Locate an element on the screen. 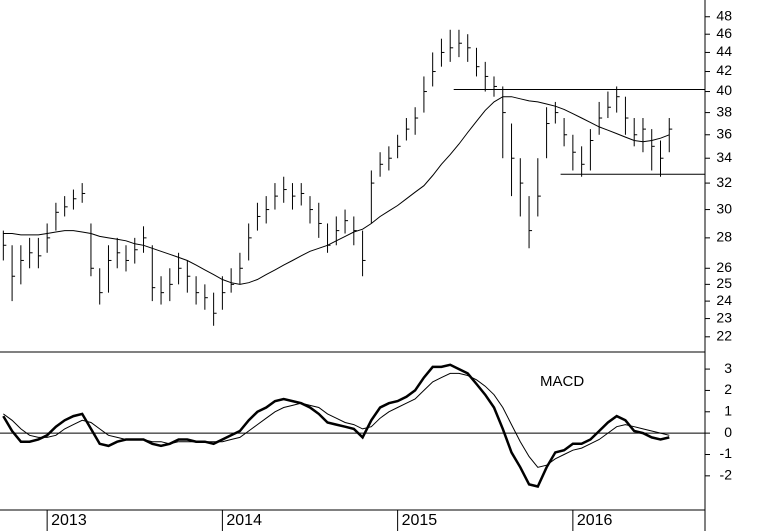 The width and height of the screenshot is (760, 531). y-tick-label: 28 is located at coordinates (724, 237).